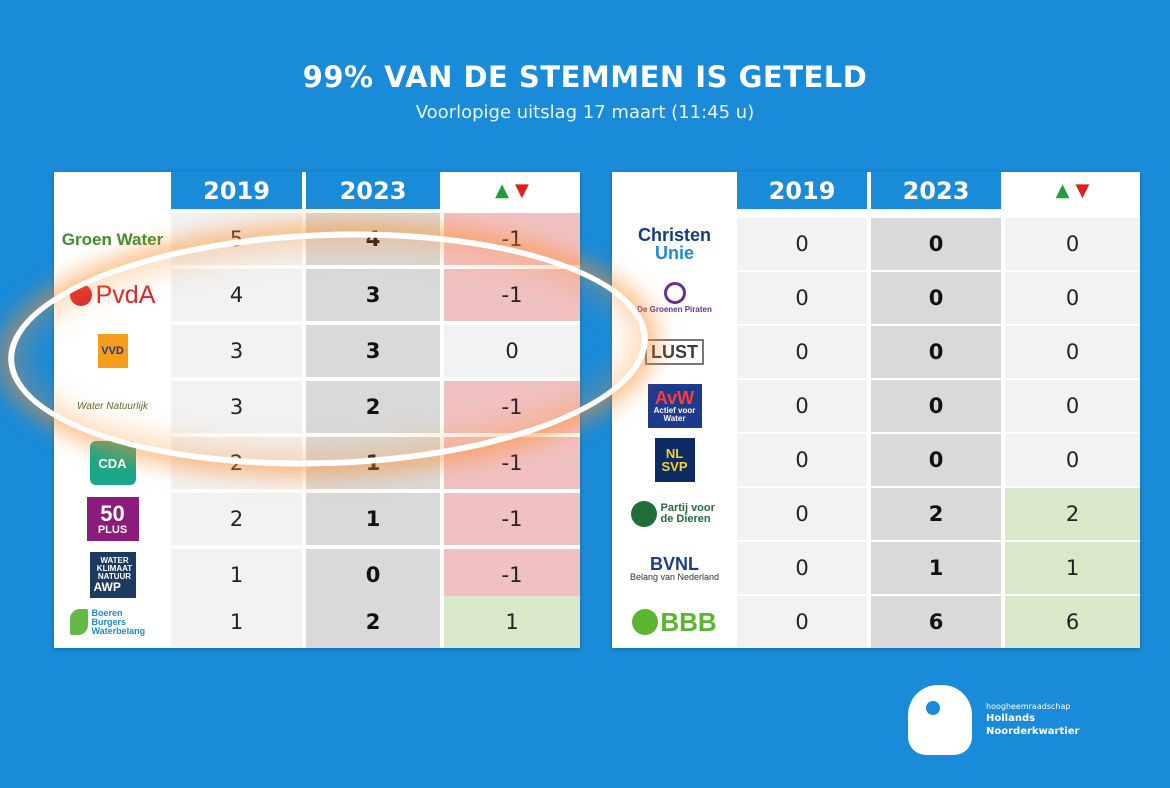 The height and width of the screenshot is (788, 1170). Describe the element at coordinates (236, 295) in the screenshot. I see `value-2019: 4` at that location.